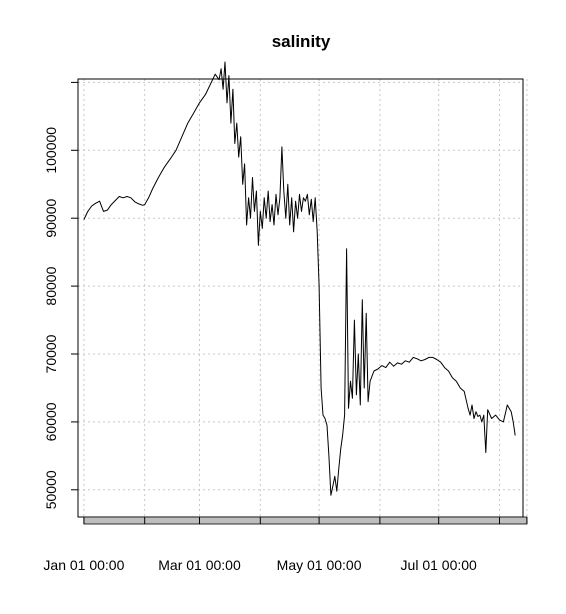 The width and height of the screenshot is (566, 614). Describe the element at coordinates (51, 353) in the screenshot. I see `y-tick-label: 70000` at that location.